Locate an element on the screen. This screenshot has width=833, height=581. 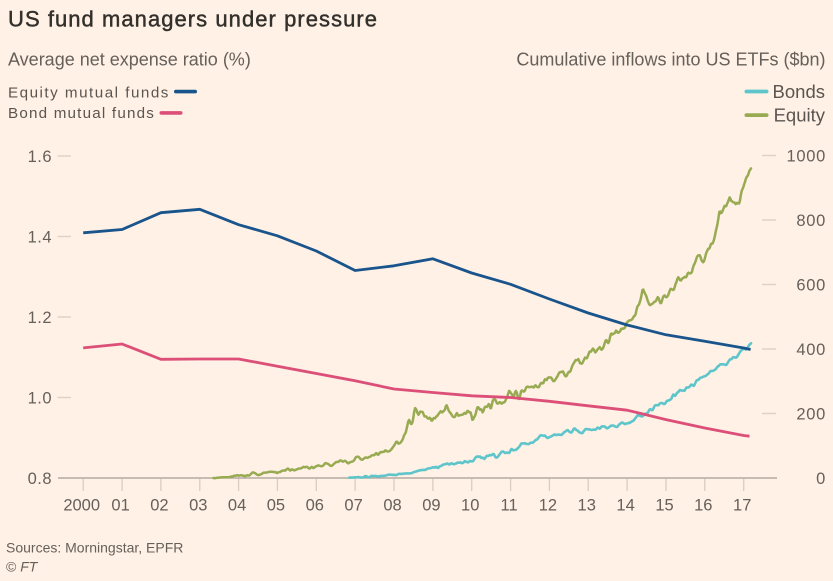
svg-text: 07 is located at coordinates (353, 506).